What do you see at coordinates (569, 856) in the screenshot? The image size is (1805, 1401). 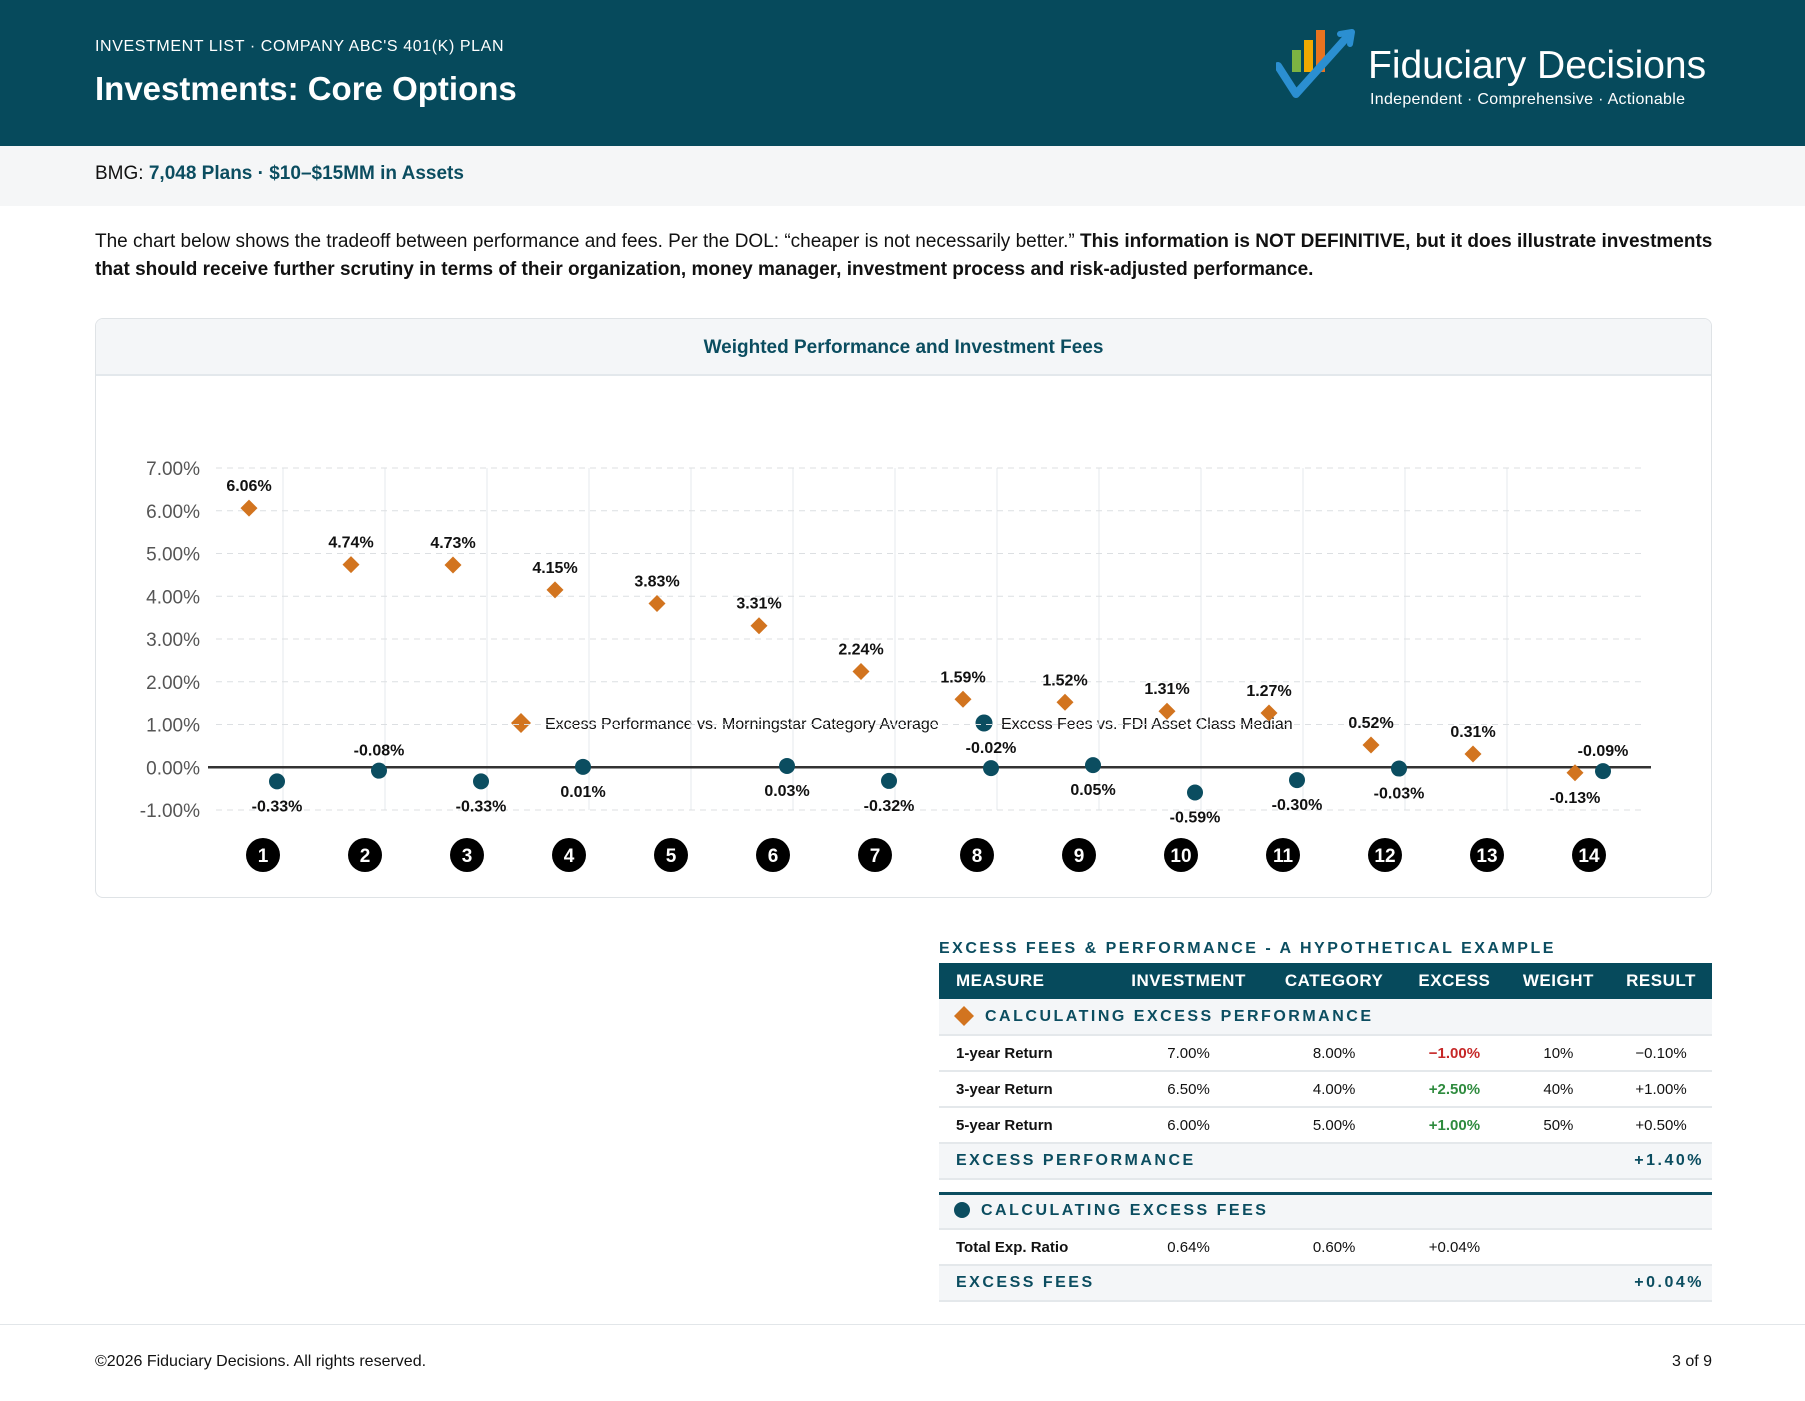 I see `category-label: 4` at bounding box center [569, 856].